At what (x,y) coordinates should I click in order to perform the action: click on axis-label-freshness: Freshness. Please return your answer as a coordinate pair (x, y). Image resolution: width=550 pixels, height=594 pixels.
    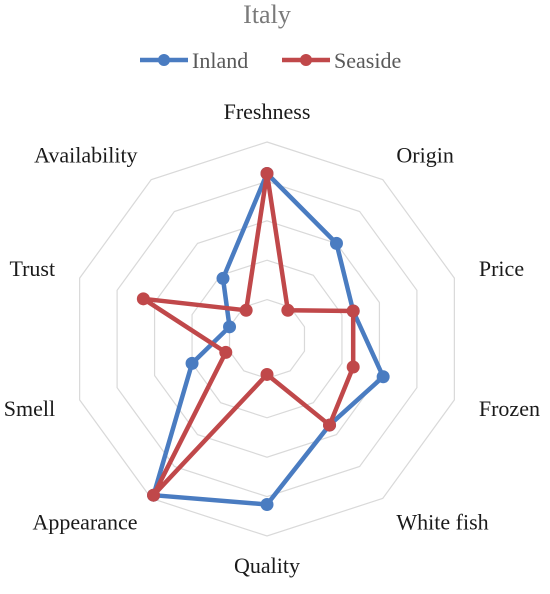
    Looking at the image, I should click on (267, 111).